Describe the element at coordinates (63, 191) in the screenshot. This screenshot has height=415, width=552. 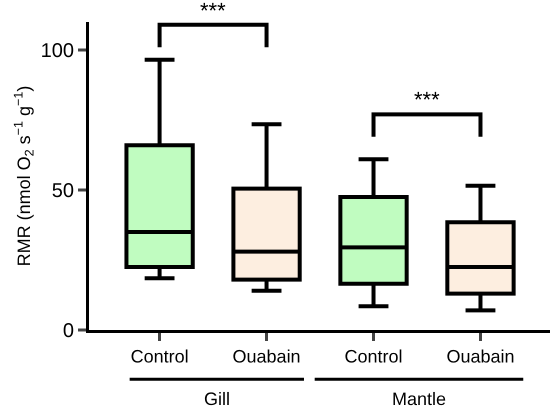
I see `y-tick-label: 50` at that location.